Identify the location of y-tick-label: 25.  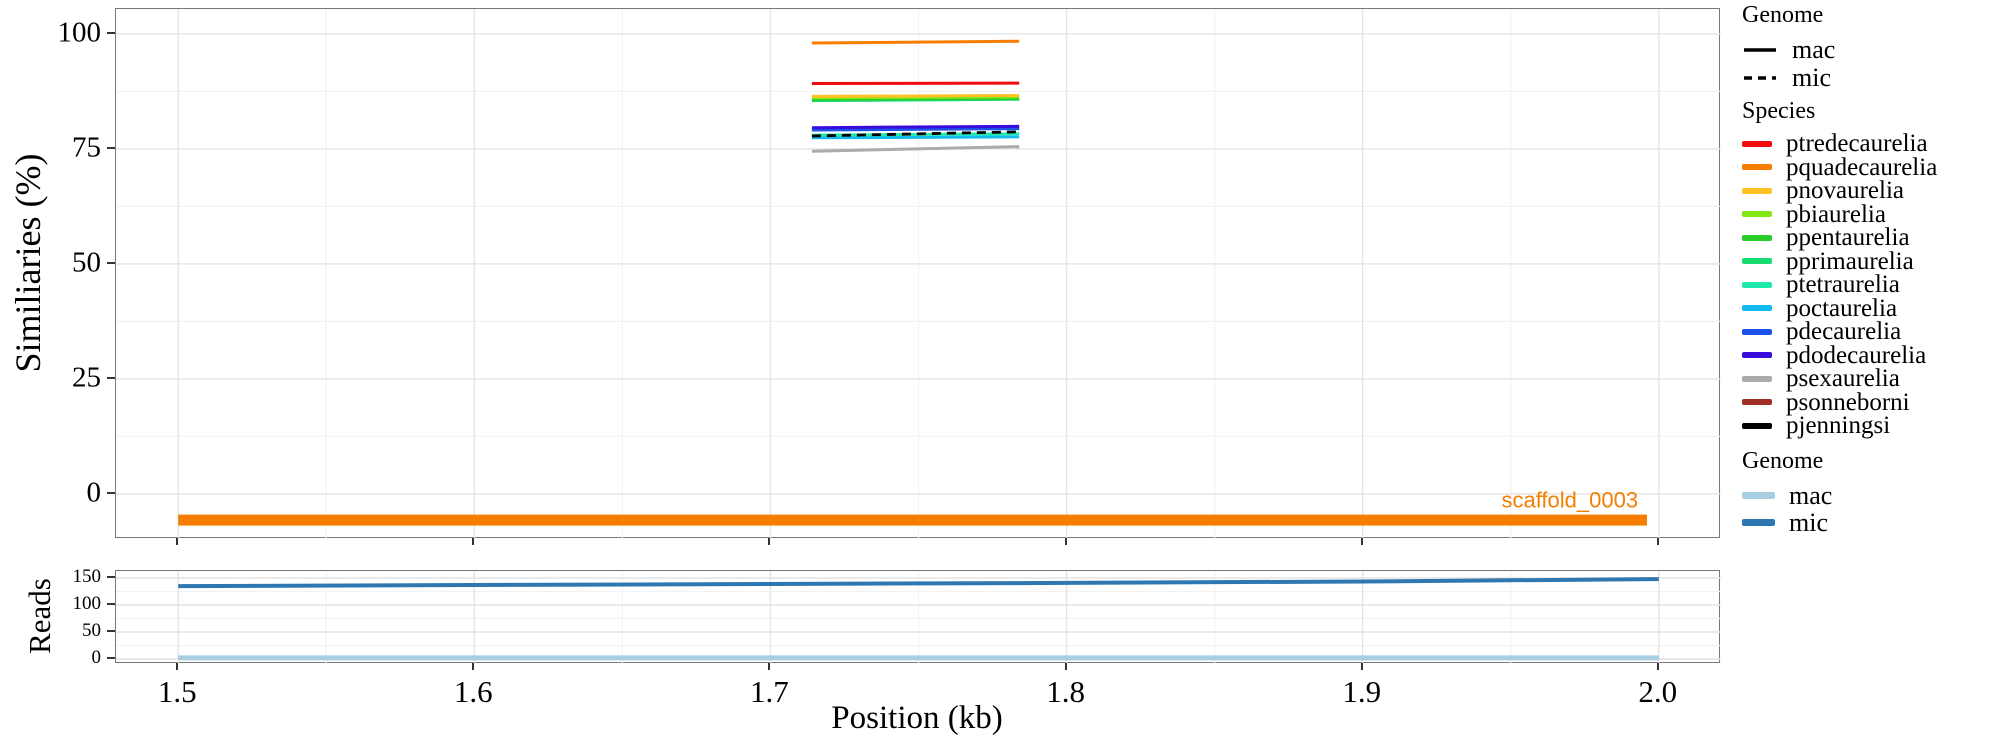
(86, 377).